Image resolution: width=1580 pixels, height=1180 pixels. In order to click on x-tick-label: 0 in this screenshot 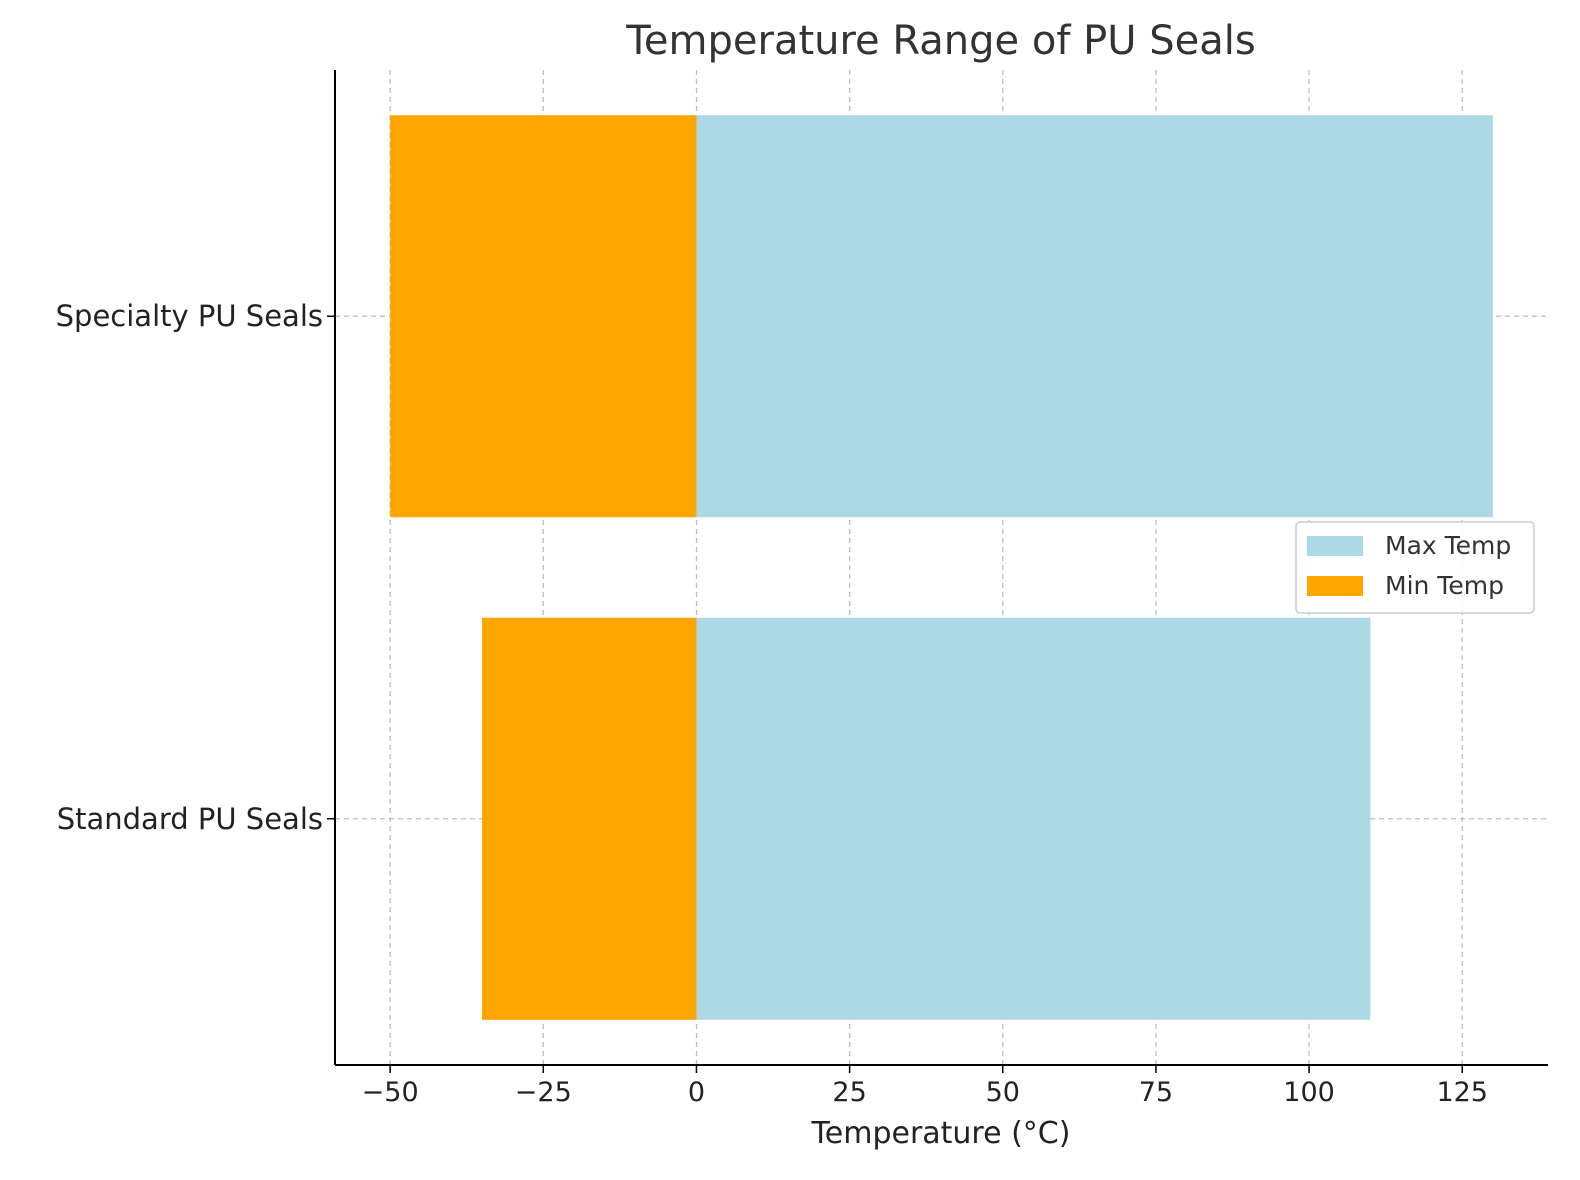, I will do `click(696, 1092)`.